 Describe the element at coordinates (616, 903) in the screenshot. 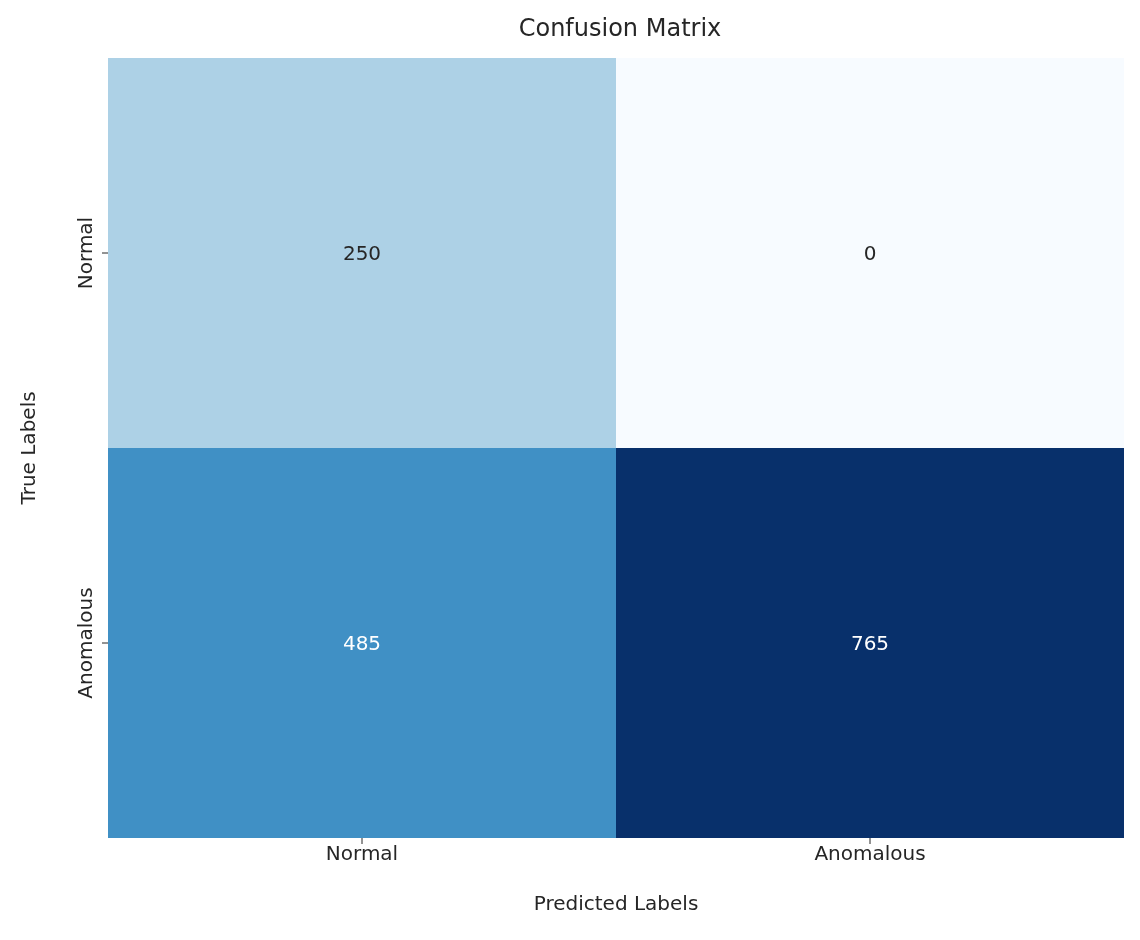

I see `x-axis-title: Predicted Labels` at that location.